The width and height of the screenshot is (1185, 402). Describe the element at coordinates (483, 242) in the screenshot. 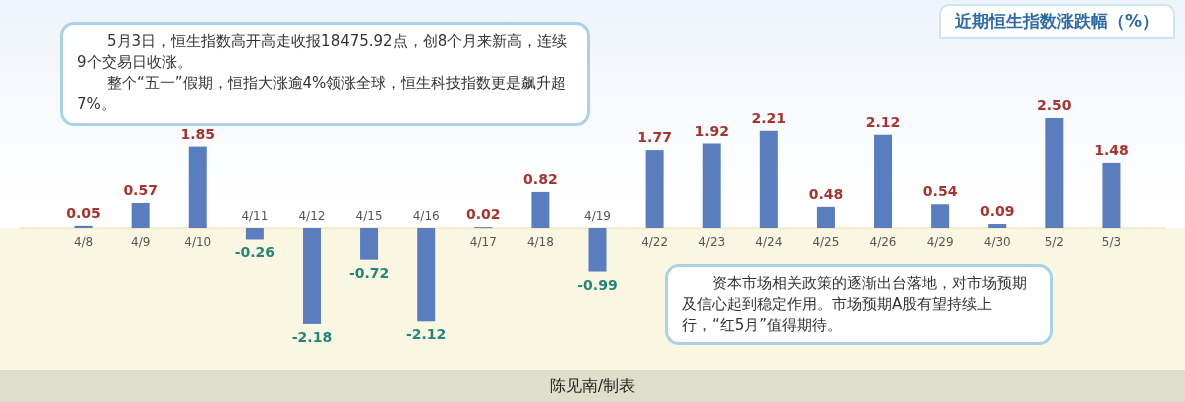

I see `x-tick-label: 4/17` at that location.